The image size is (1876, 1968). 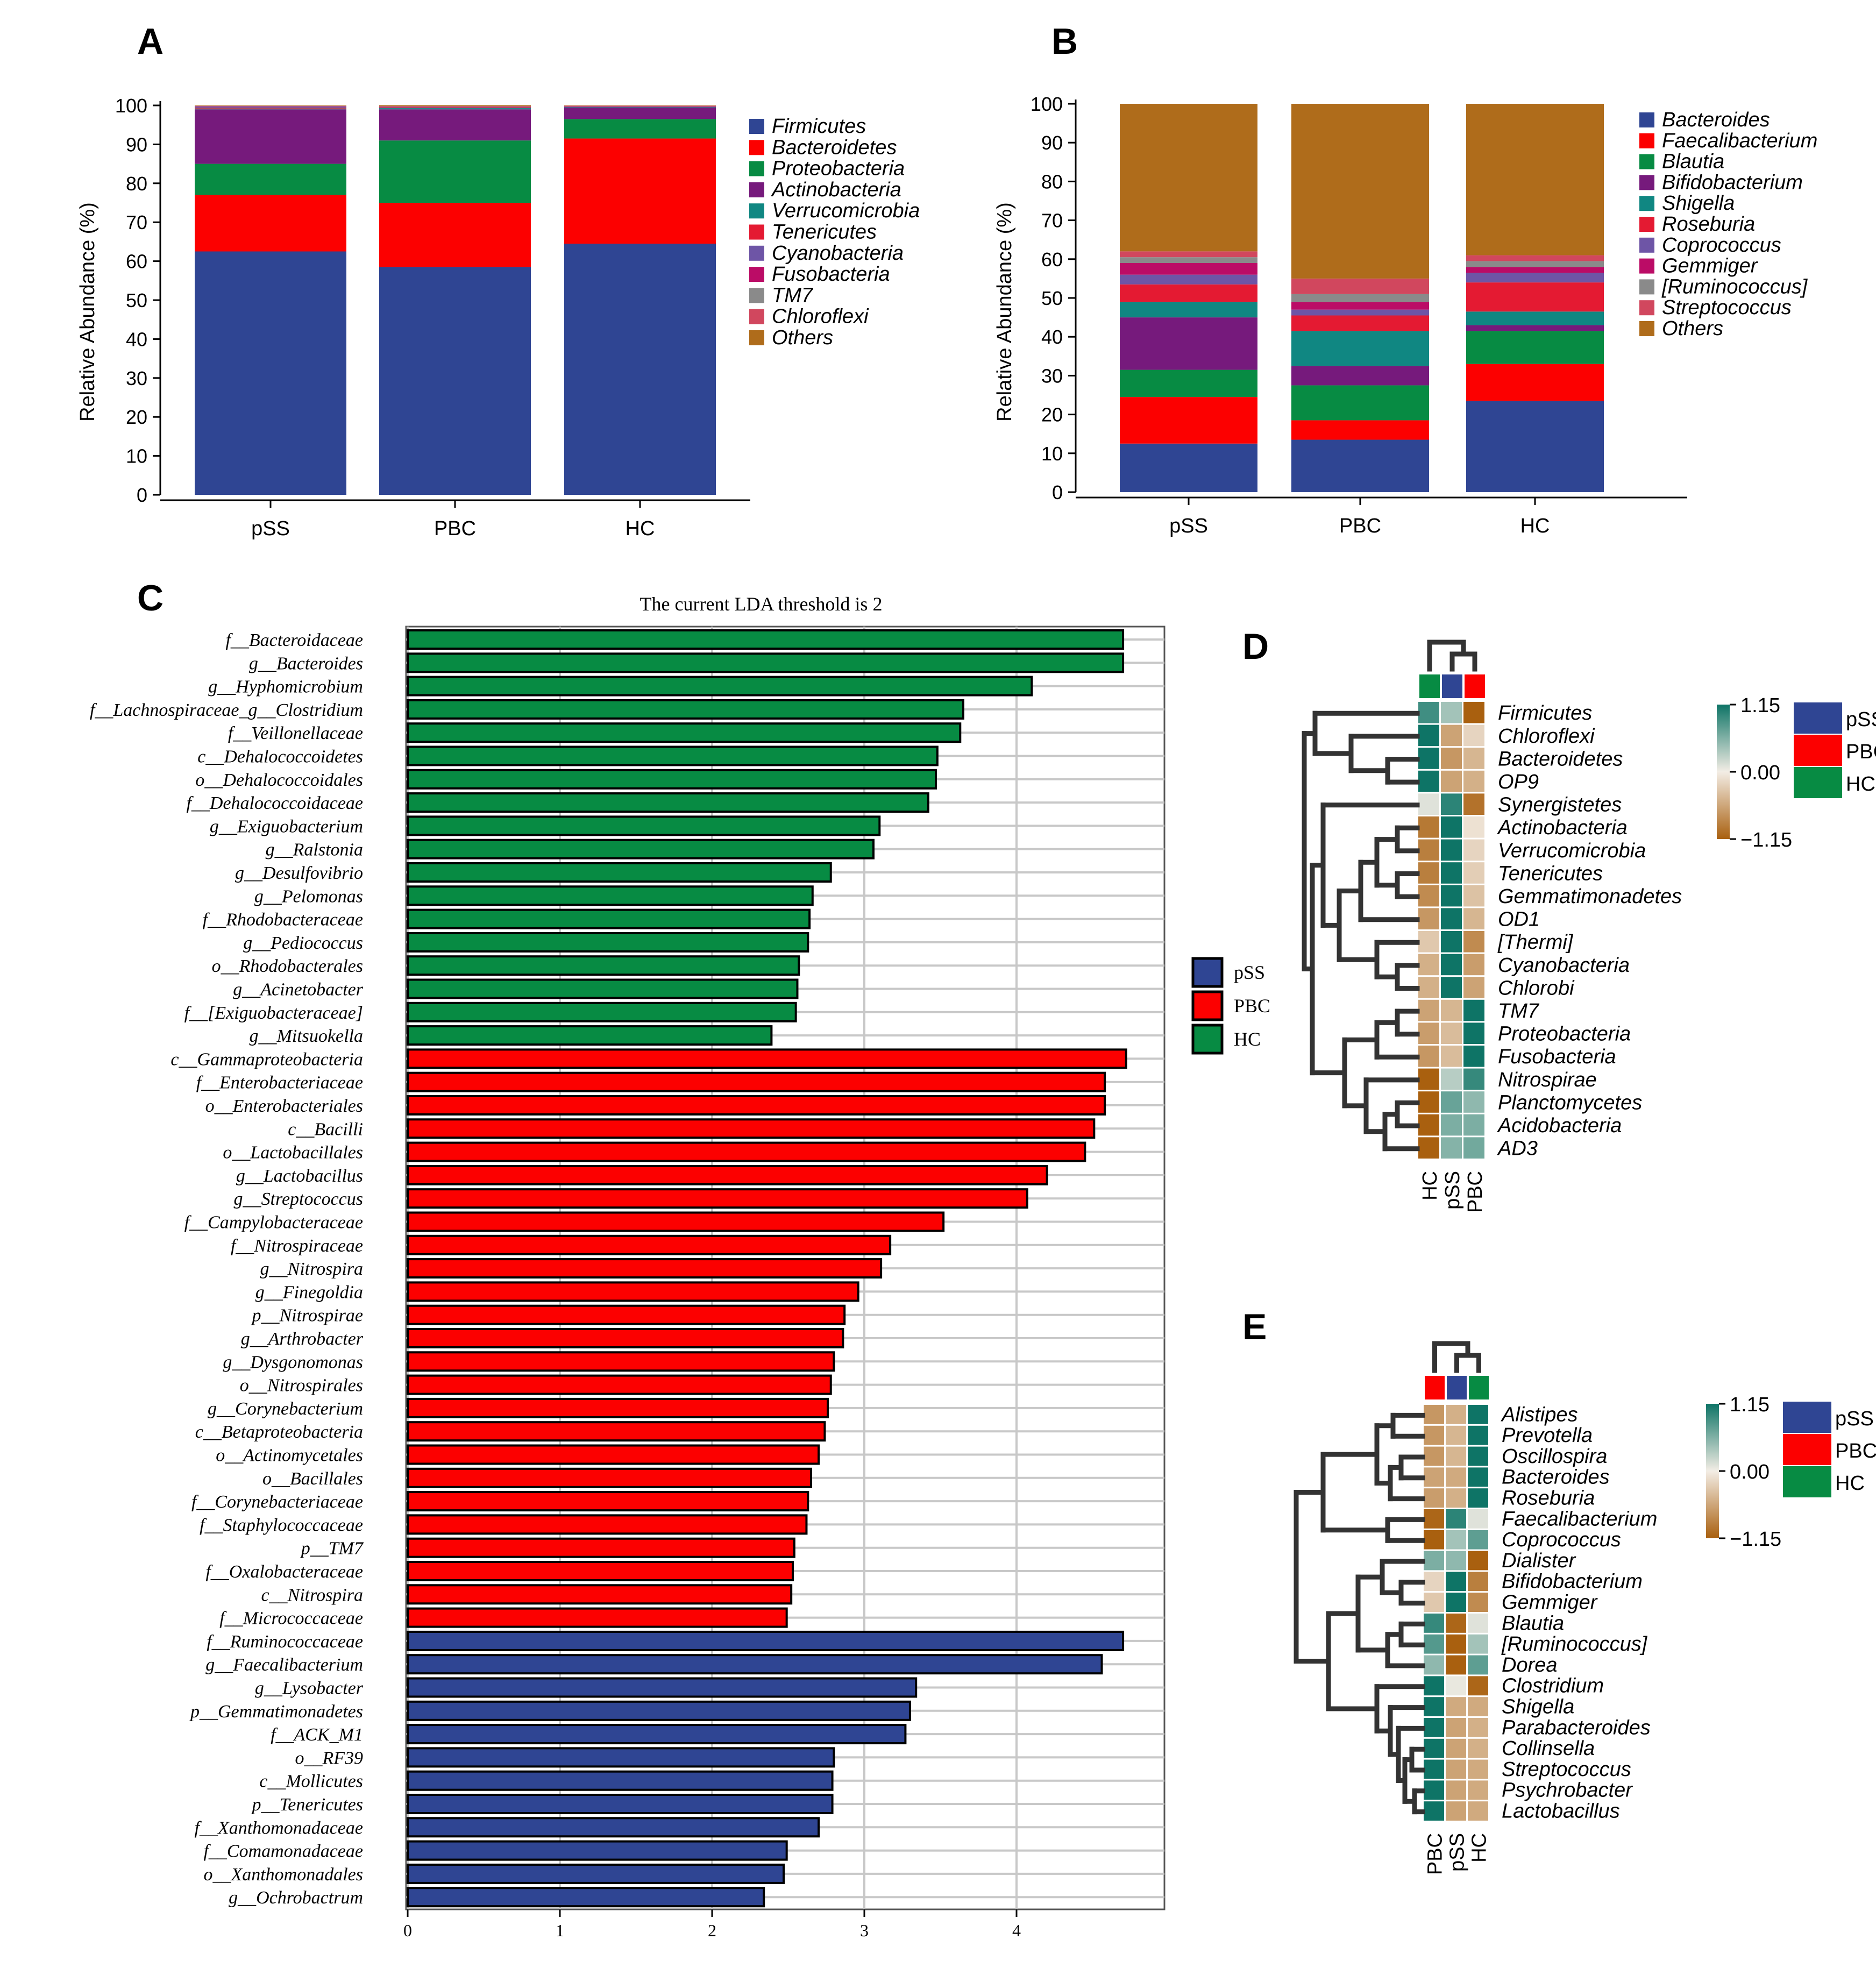 I want to click on bar-segment-hc-shigella, so click(x=1535, y=318).